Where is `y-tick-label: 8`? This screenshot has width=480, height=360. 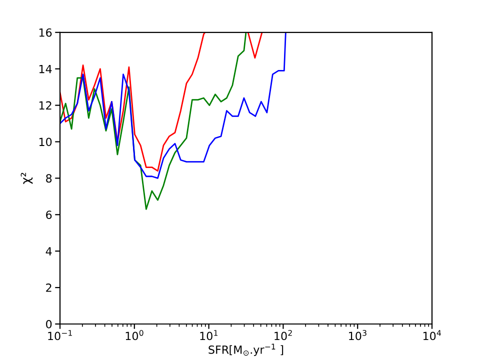
y-tick-label: 8 is located at coordinates (49, 178).